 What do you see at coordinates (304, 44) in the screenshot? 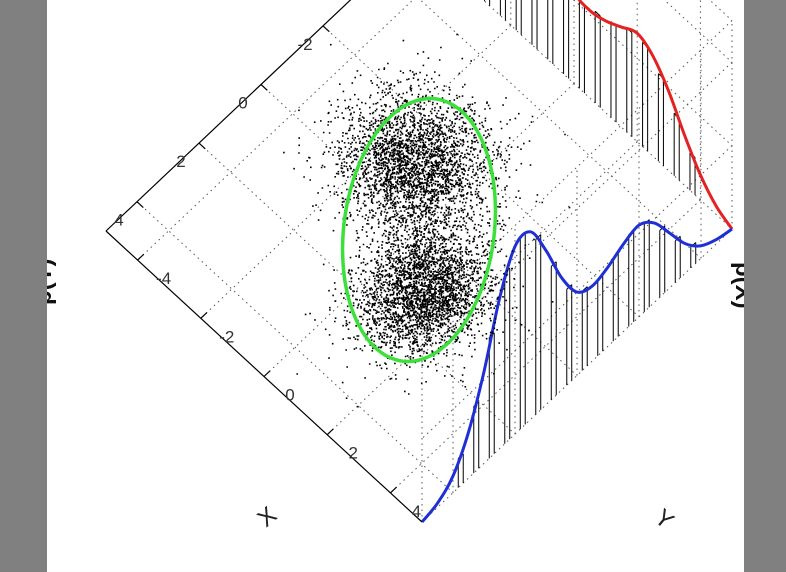
I see `x-tick-label: -2` at bounding box center [304, 44].